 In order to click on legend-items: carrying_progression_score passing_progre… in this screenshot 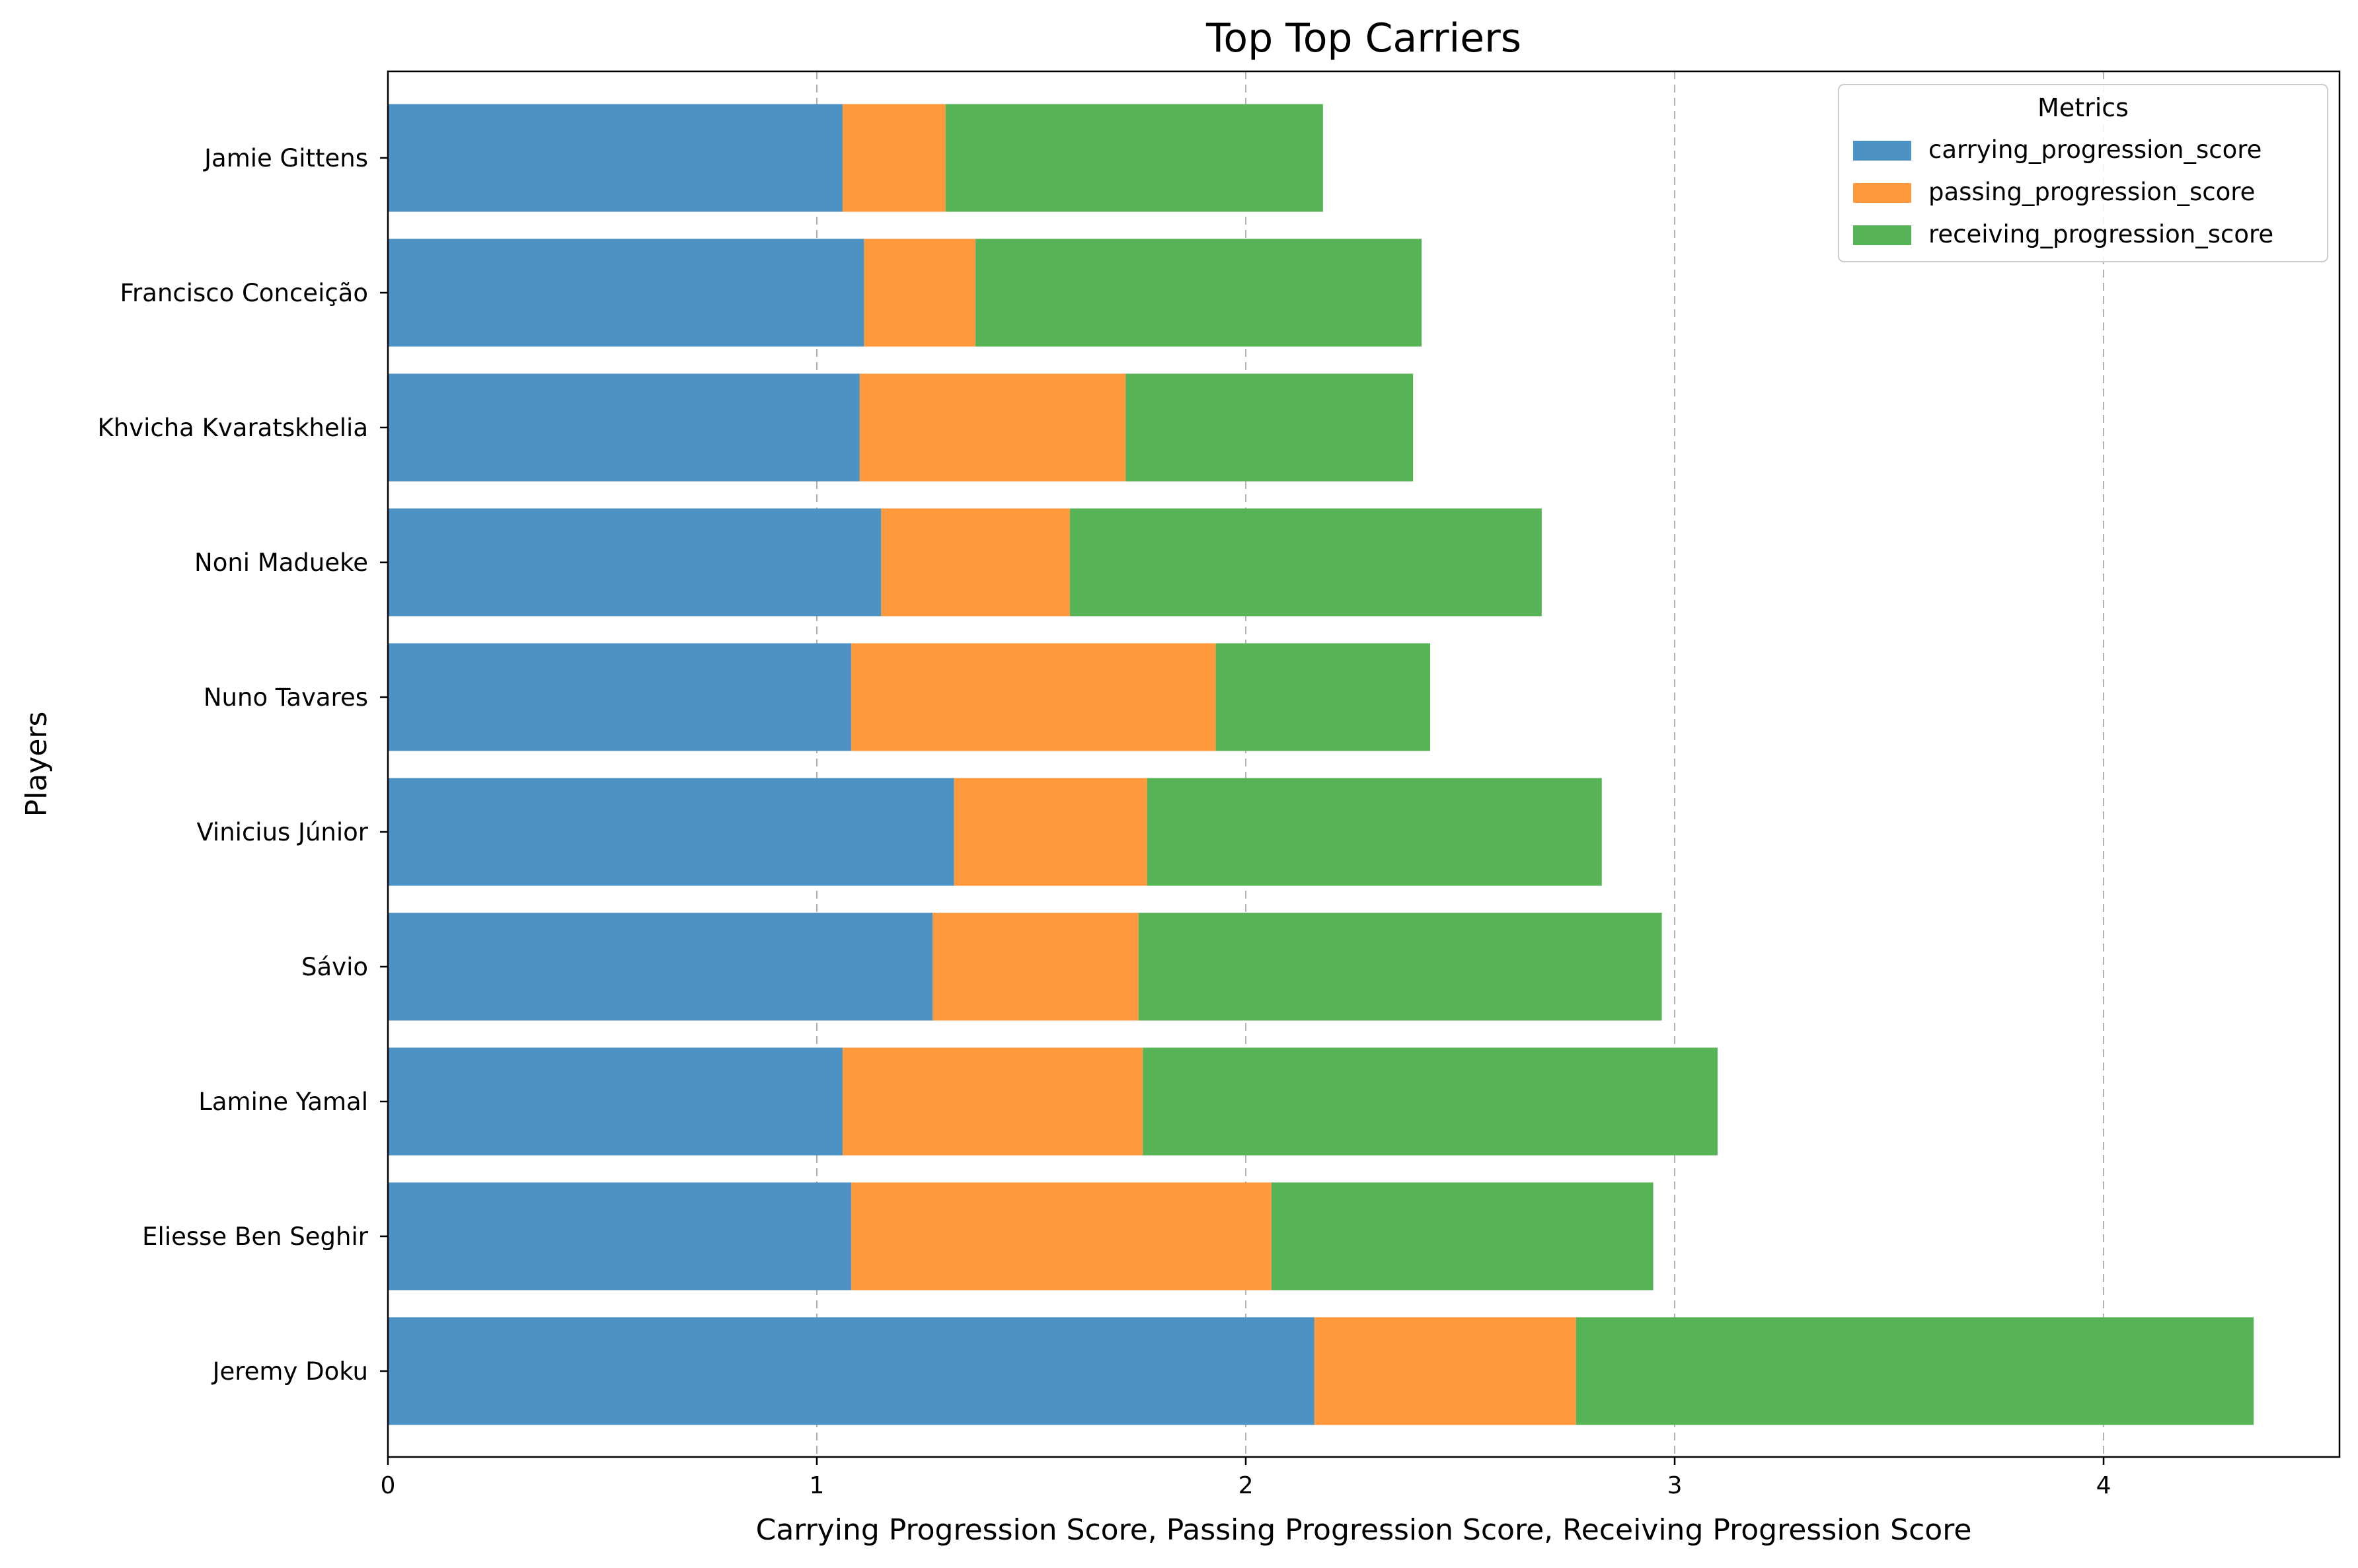, I will do `click(2063, 191)`.